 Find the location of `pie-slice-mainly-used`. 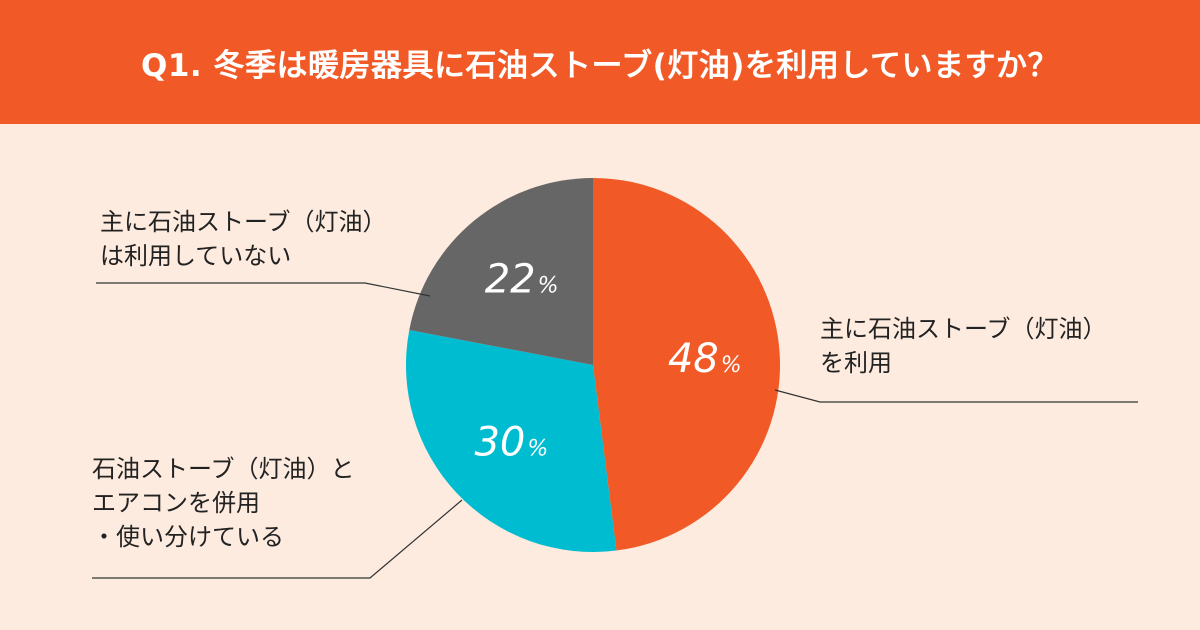

pie-slice-mainly-used is located at coordinates (687, 364).